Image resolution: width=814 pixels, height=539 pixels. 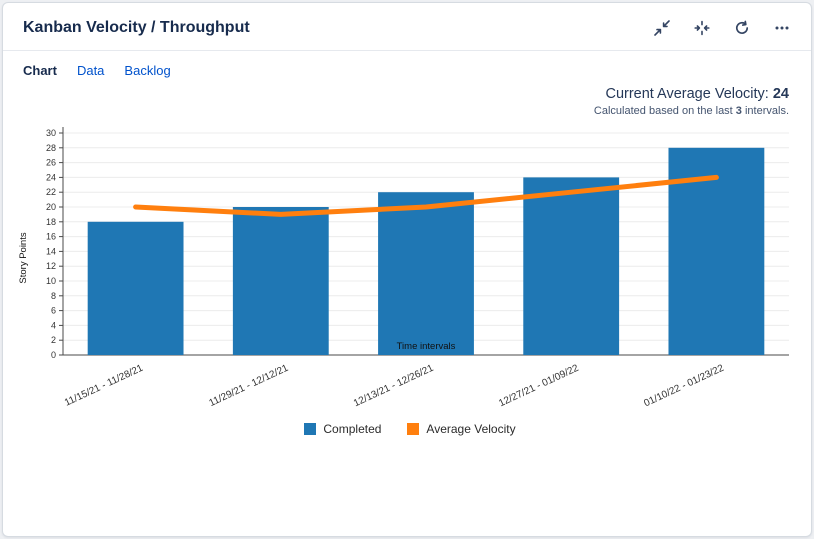 I want to click on velocity-note-suffix: intervals., so click(x=765, y=111).